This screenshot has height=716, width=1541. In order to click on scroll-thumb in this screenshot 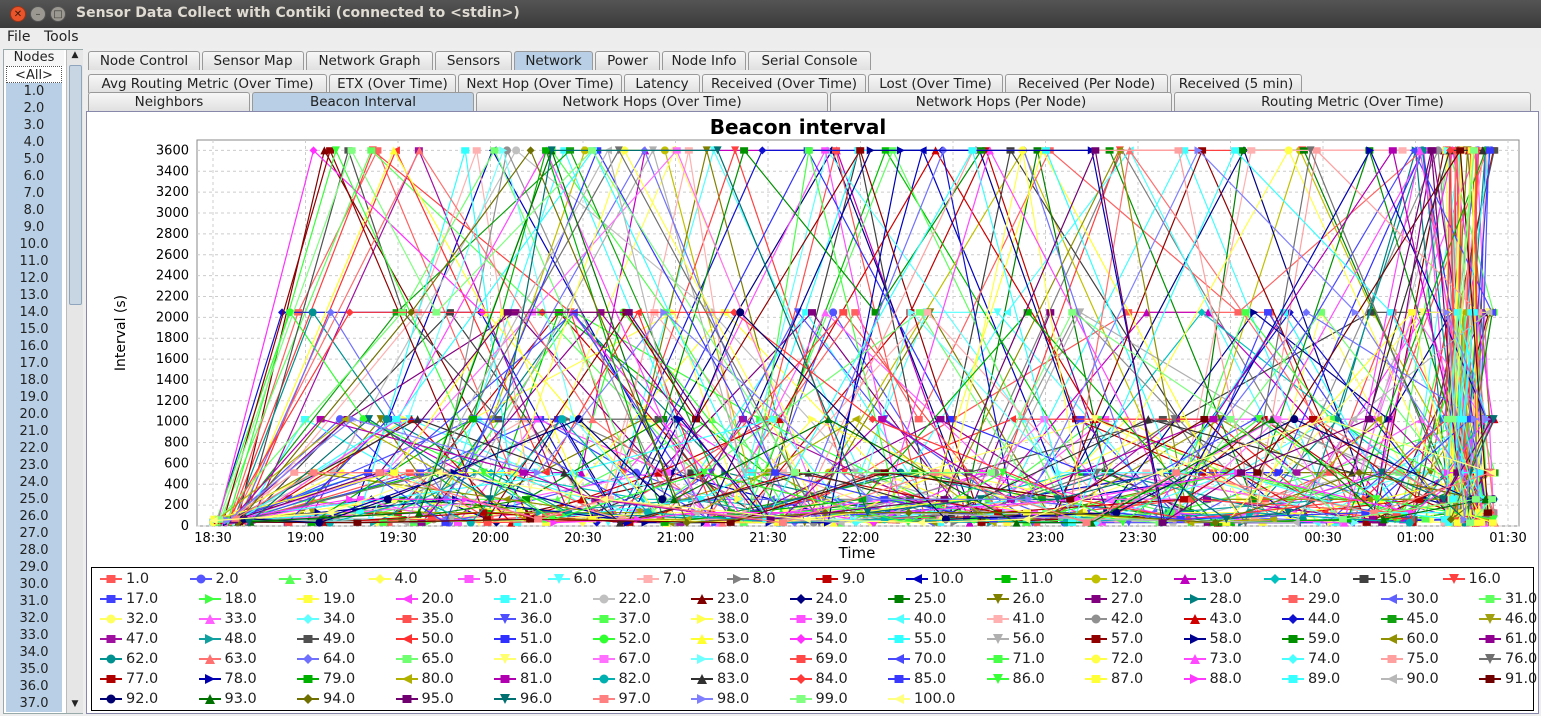, I will do `click(75, 185)`.